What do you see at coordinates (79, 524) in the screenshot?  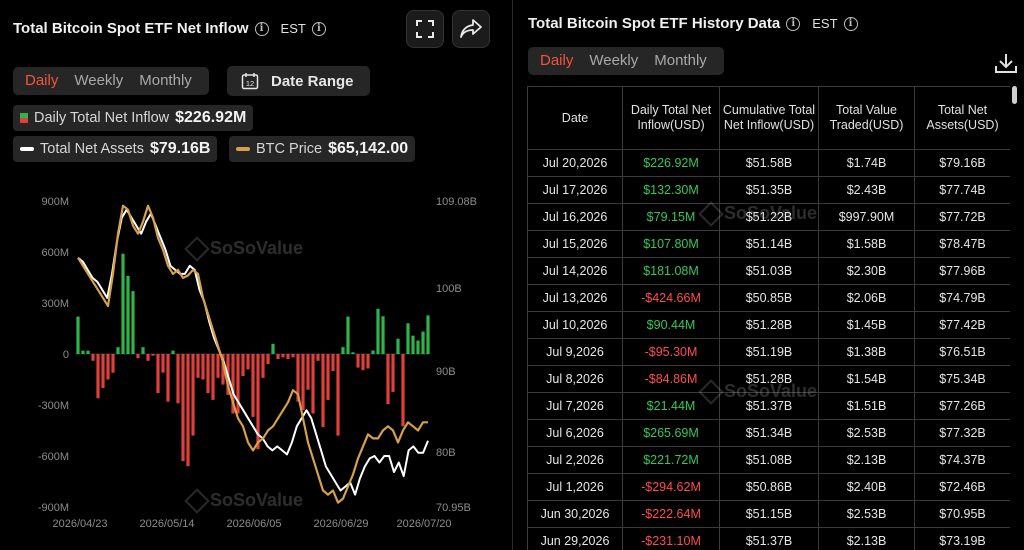 I see `x-axis-tick: 2026/04/23` at bounding box center [79, 524].